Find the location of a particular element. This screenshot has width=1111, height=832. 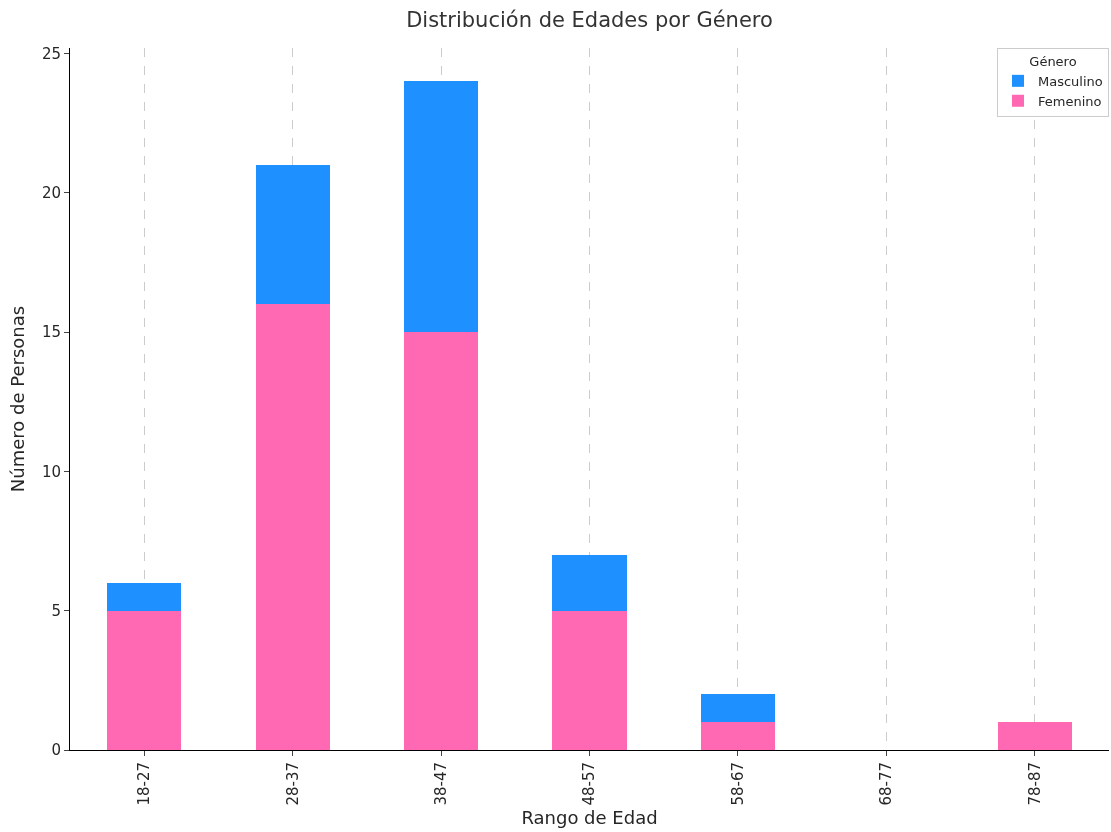

x-tick-label: 18-27 is located at coordinates (144, 784).